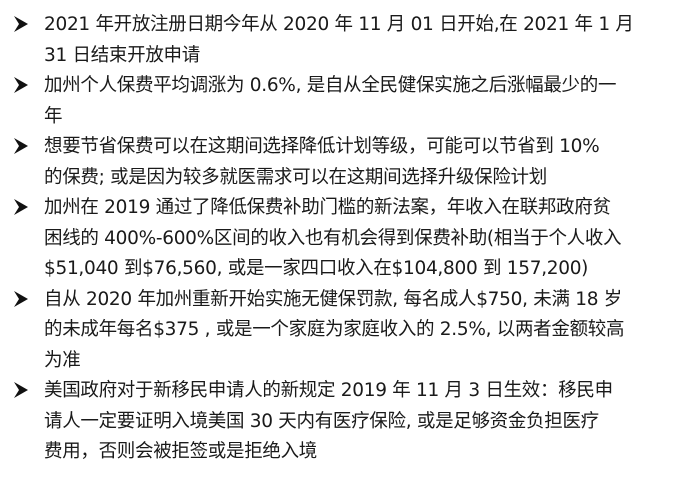 Image resolution: width=700 pixels, height=496 pixels. I want to click on list-item-text: 的保费; 或是因为较多就医需求可以在这期间选择升级保险计划, so click(295, 177).